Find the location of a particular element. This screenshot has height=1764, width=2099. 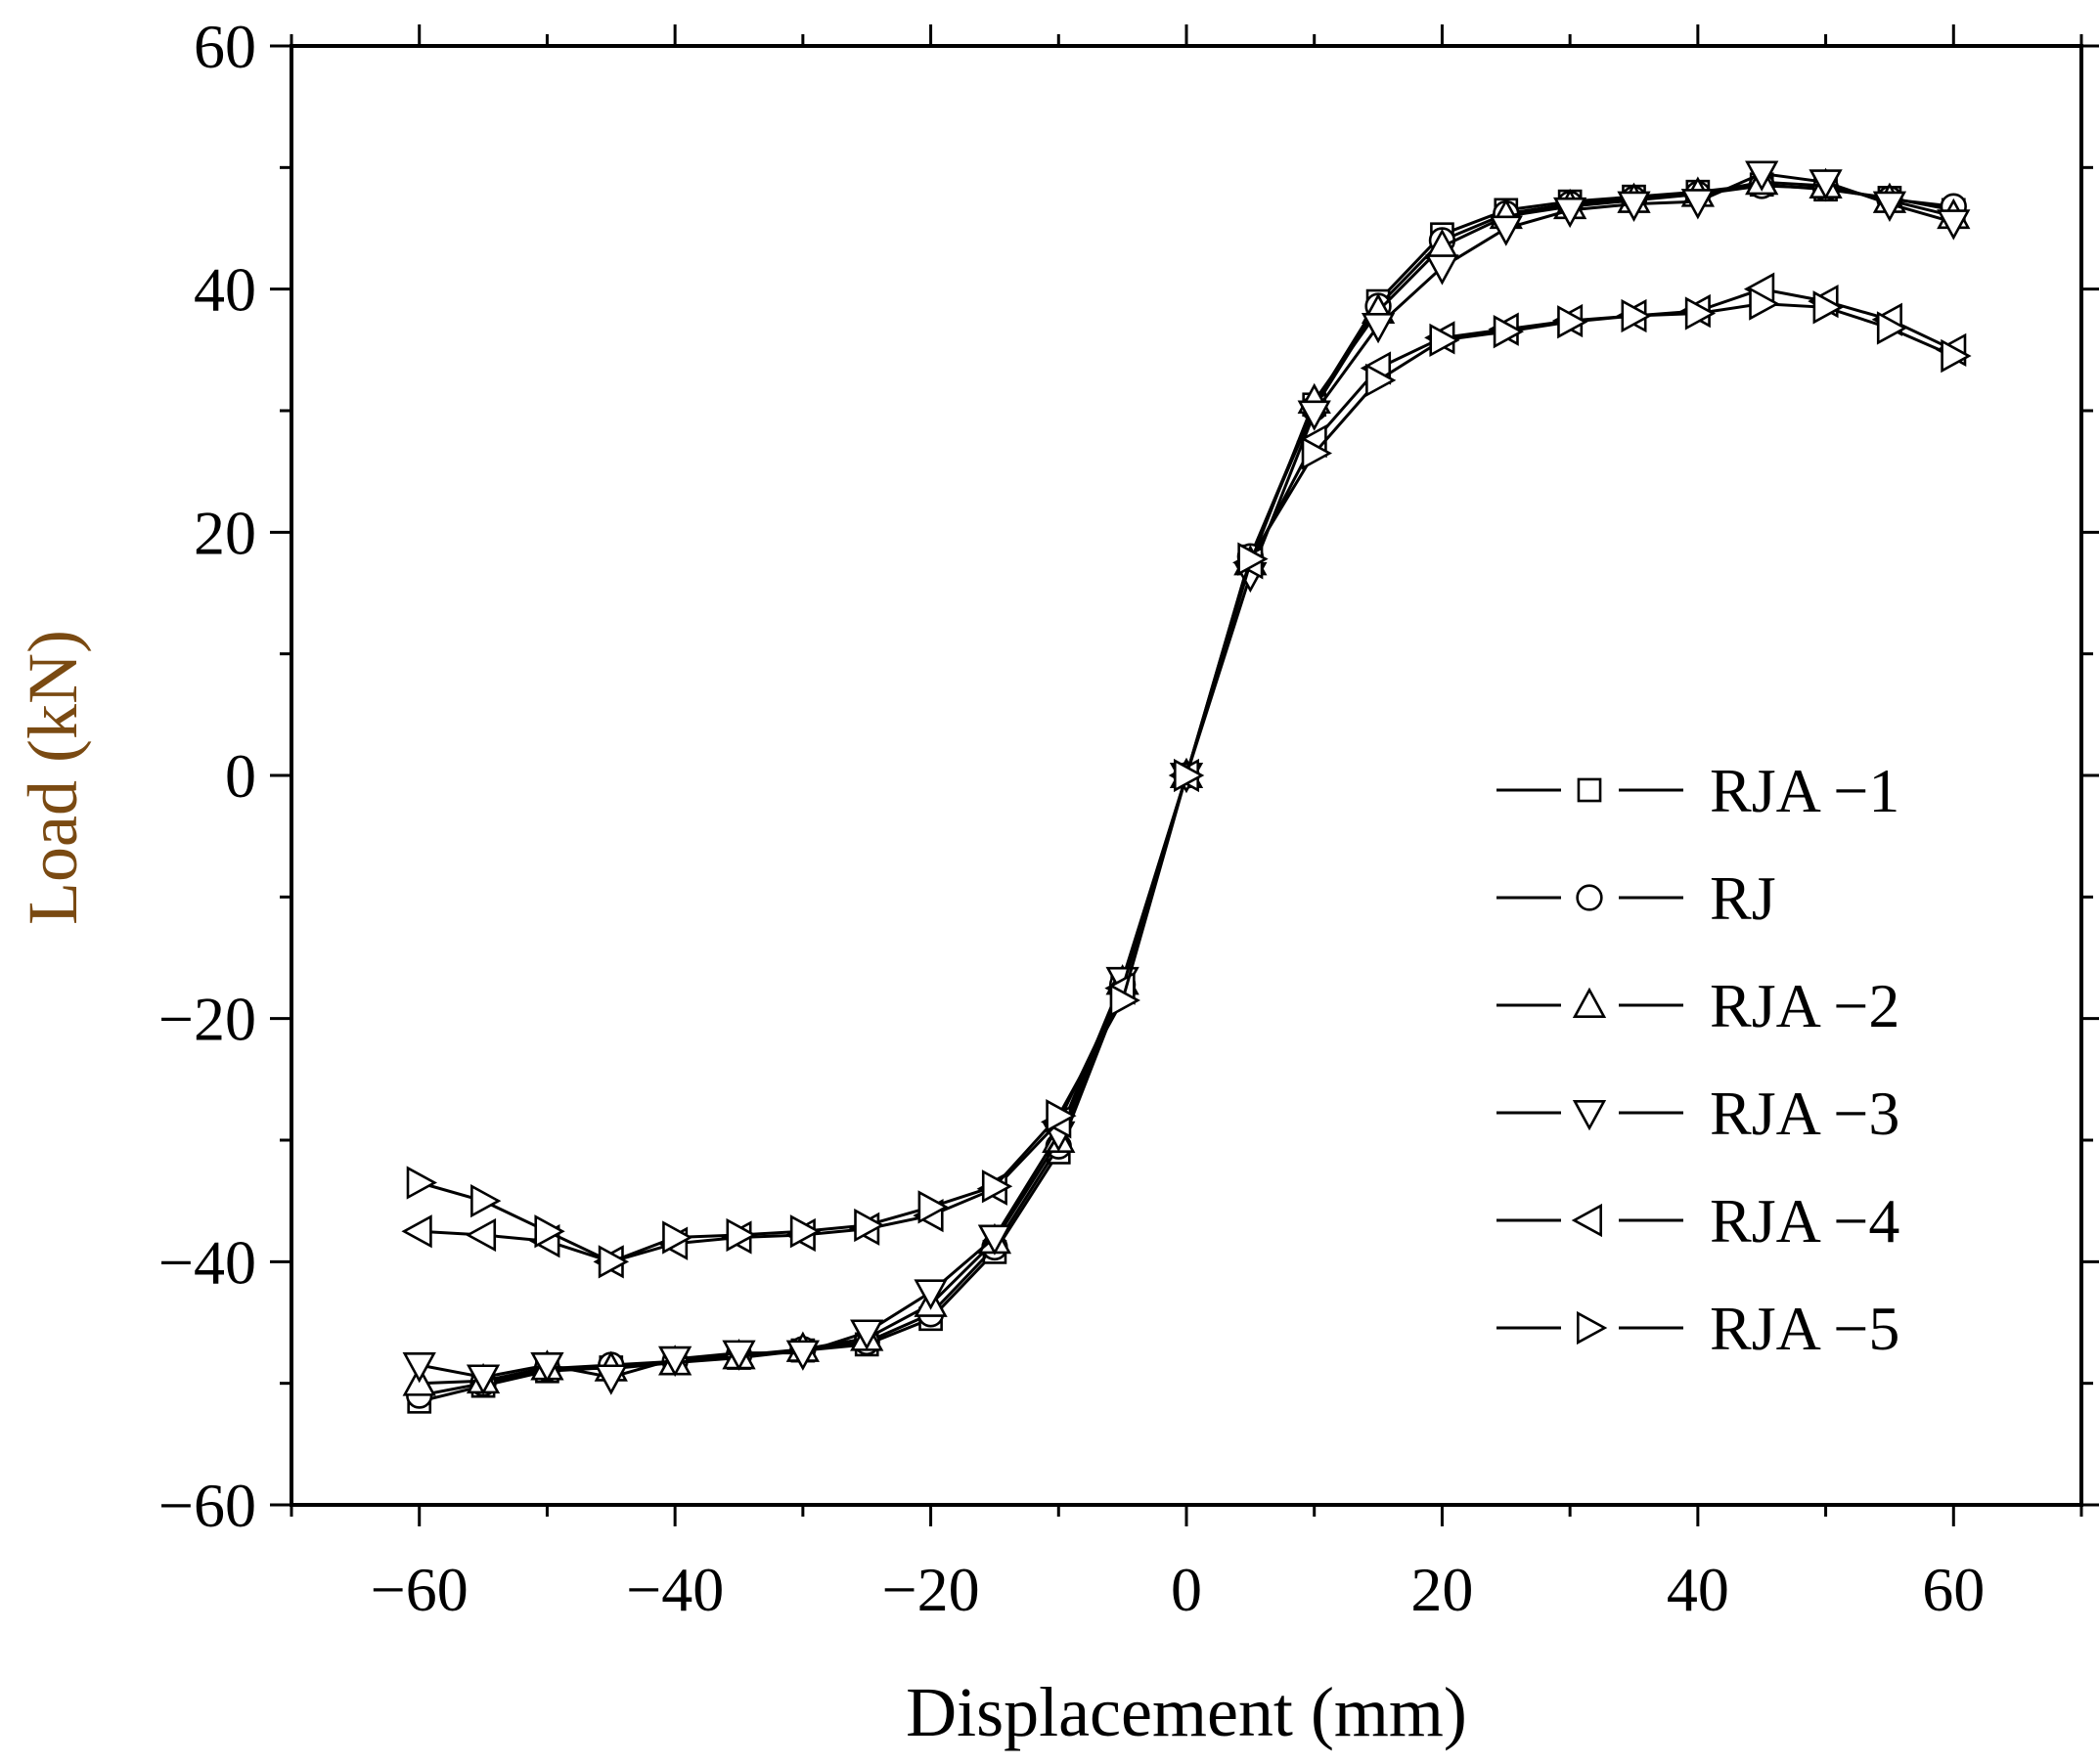

x-tick-label: 0 is located at coordinates (1186, 1589).